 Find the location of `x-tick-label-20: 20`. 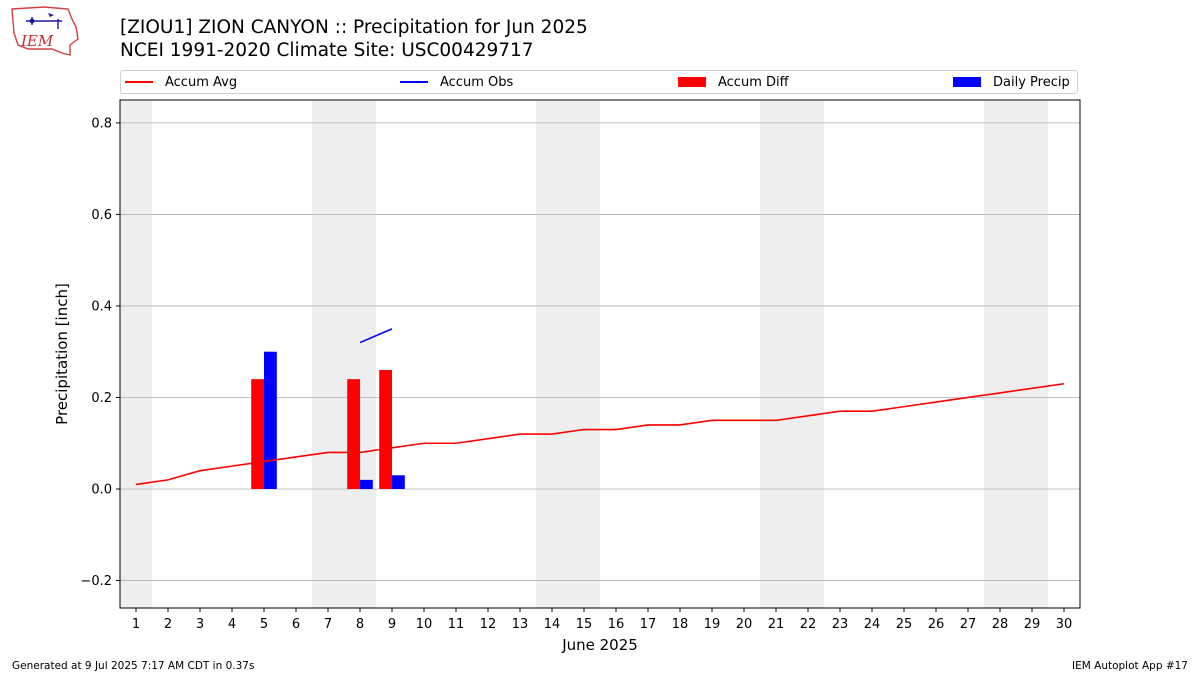

x-tick-label-20: 20 is located at coordinates (744, 624).